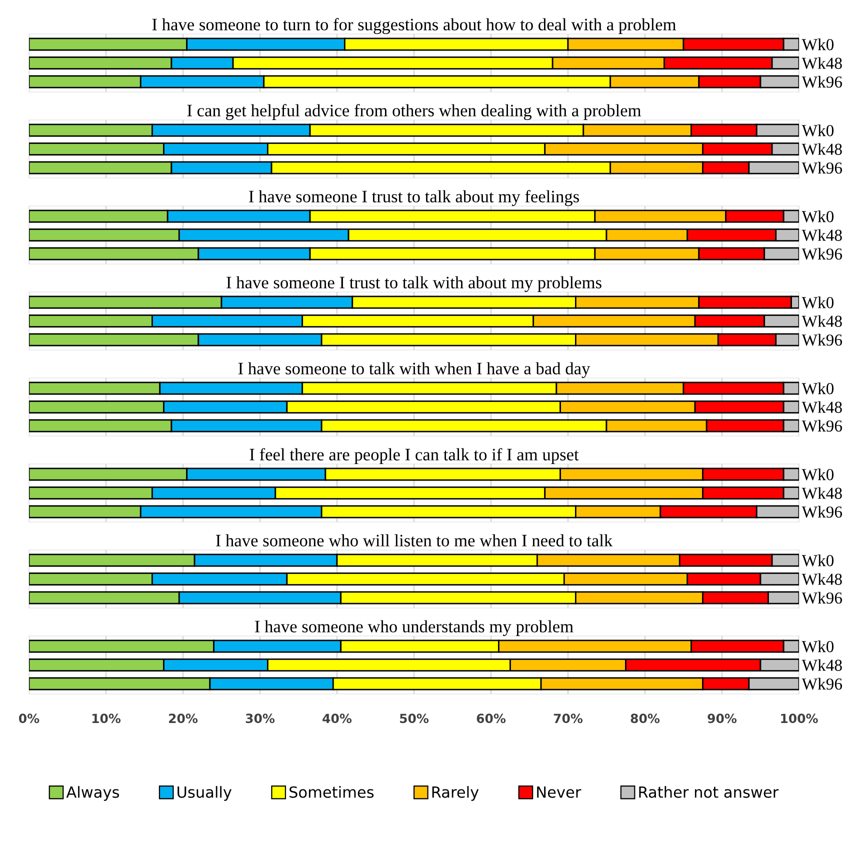 Image resolution: width=860 pixels, height=867 pixels. What do you see at coordinates (106, 719) in the screenshot?
I see `x-tick-label: 10%` at bounding box center [106, 719].